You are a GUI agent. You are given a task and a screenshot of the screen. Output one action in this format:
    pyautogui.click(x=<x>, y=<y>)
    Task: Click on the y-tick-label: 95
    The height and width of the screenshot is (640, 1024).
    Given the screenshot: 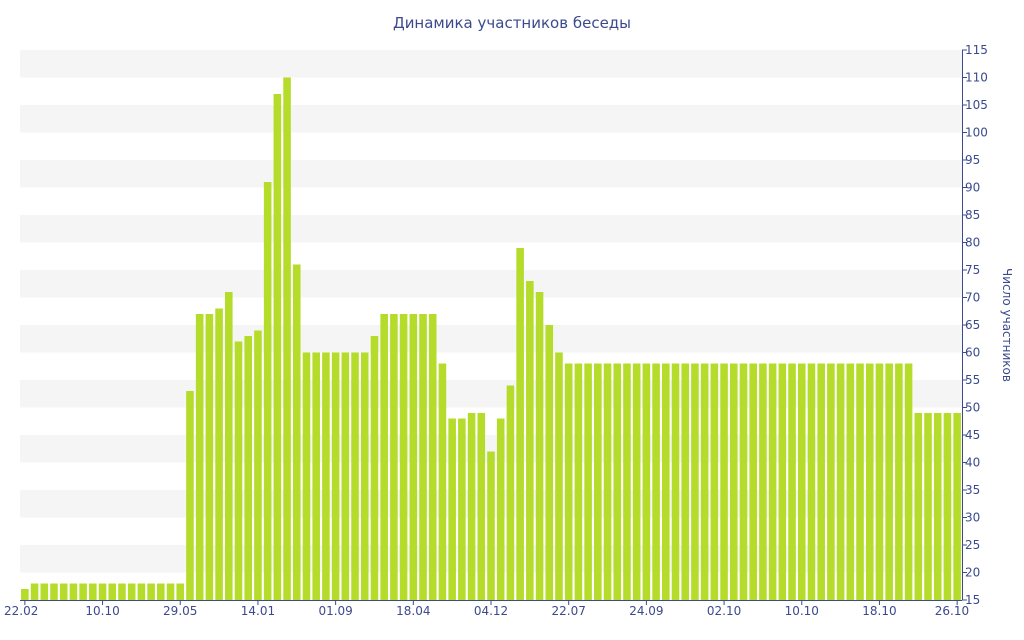 What is the action you would take?
    pyautogui.click(x=972, y=160)
    